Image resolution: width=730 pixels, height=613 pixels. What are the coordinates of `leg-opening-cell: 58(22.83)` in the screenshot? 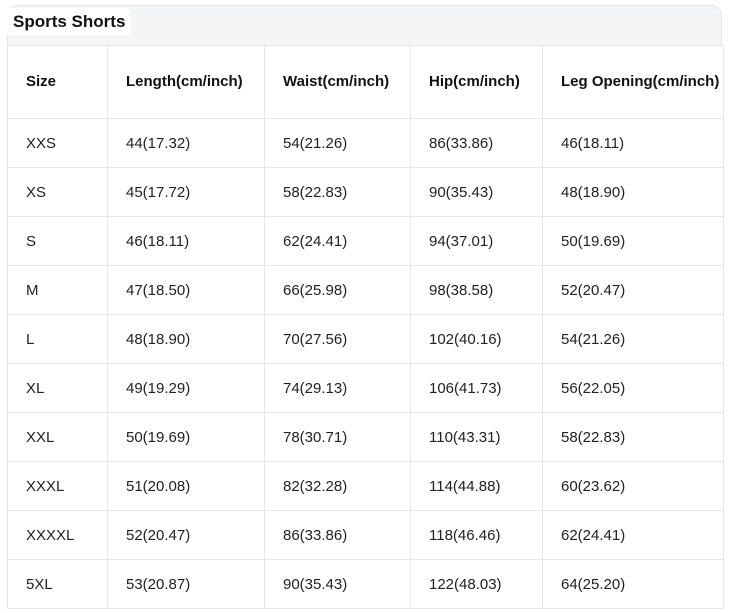 It's located at (633, 437).